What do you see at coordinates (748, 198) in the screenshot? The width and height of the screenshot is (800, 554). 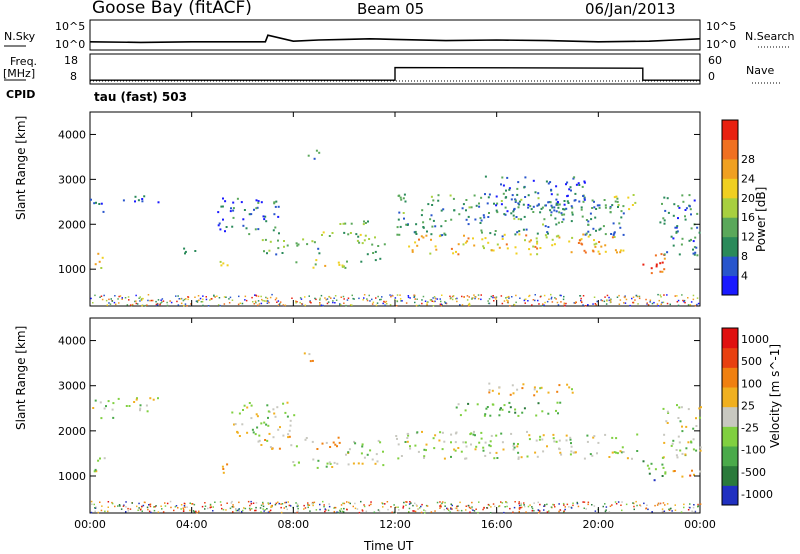 I see `power-colorbar-tick-label: 20` at bounding box center [748, 198].